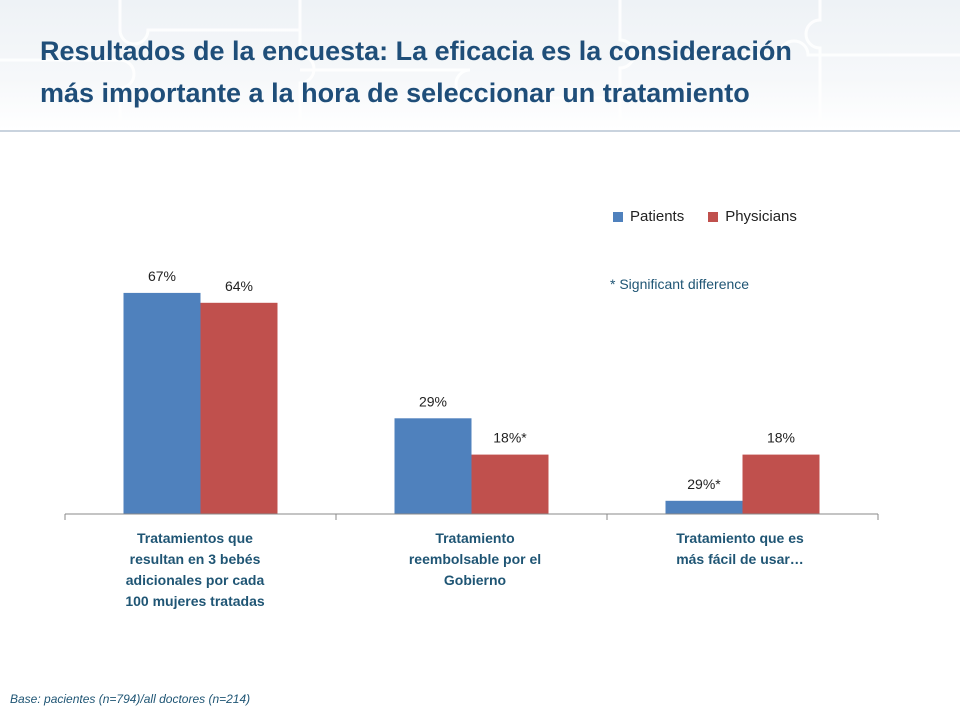 The width and height of the screenshot is (960, 720). What do you see at coordinates (475, 580) in the screenshot?
I see `category-label-line: Gobierno` at bounding box center [475, 580].